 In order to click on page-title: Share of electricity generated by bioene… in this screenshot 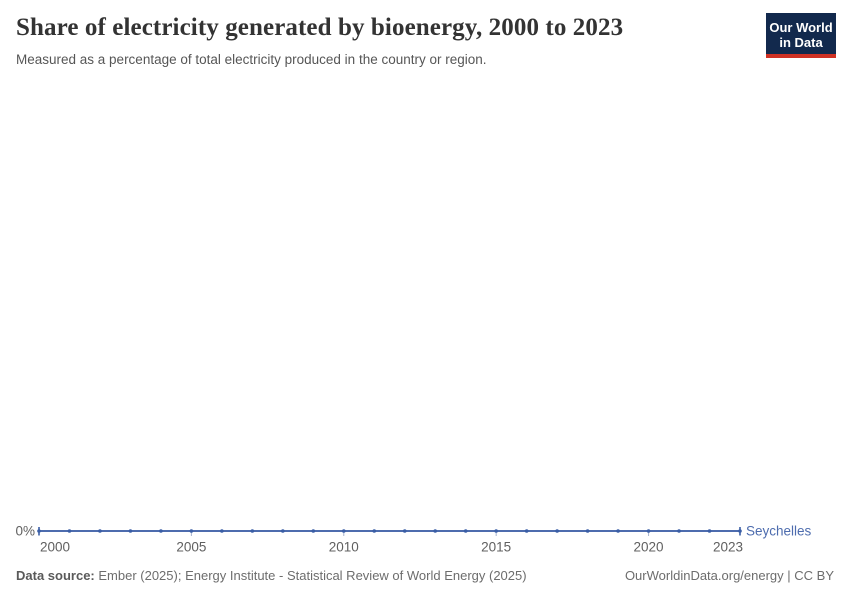, I will do `click(320, 27)`.